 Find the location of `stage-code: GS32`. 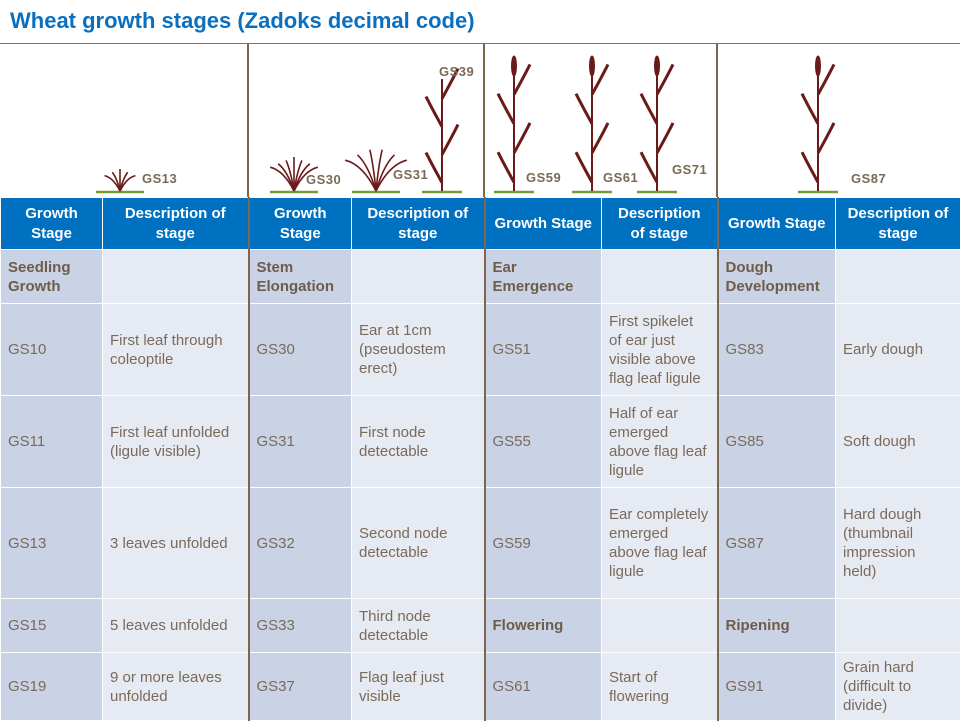

stage-code: GS32 is located at coordinates (300, 543).